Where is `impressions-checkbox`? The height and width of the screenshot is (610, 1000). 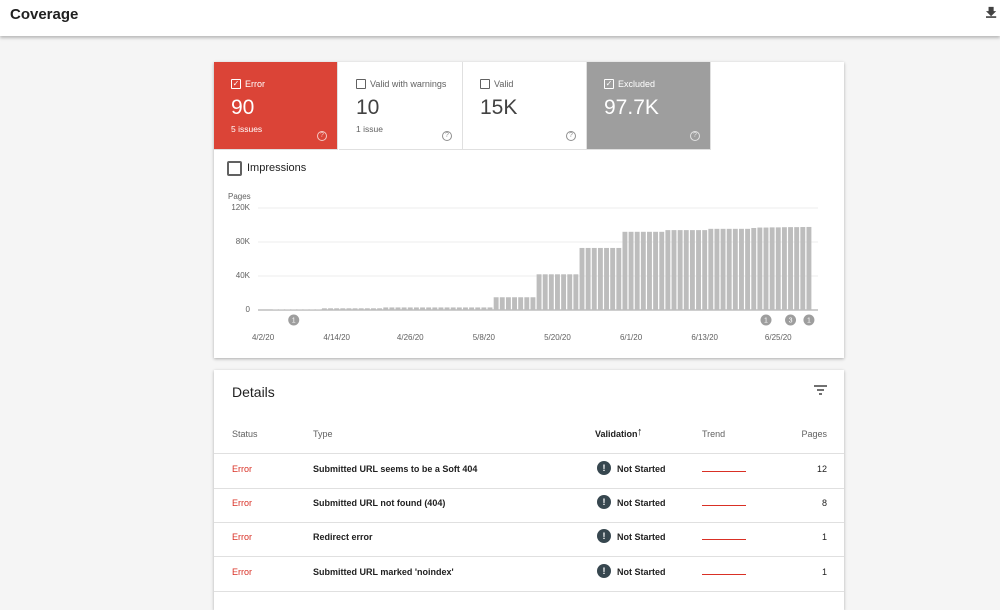 impressions-checkbox is located at coordinates (234, 168).